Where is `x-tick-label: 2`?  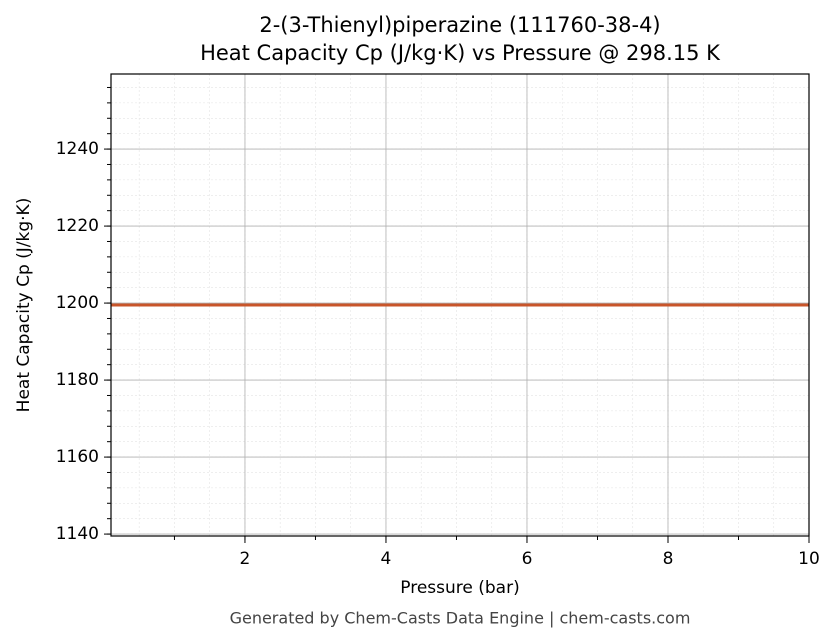
x-tick-label: 2 is located at coordinates (245, 559).